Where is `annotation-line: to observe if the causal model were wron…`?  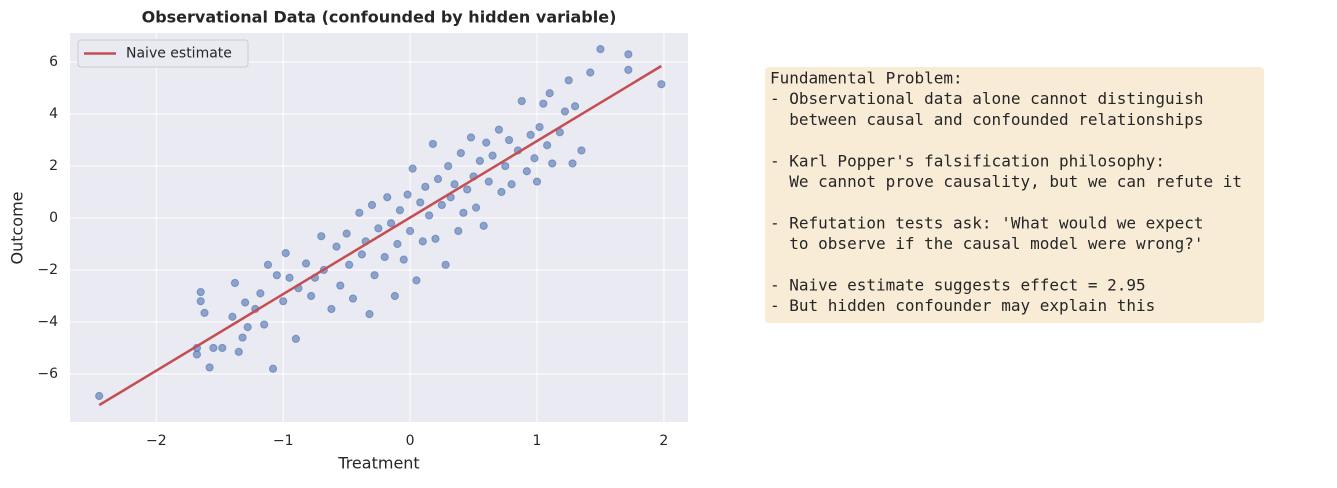
annotation-line: to observe if the causal model were wron… is located at coordinates (986, 243).